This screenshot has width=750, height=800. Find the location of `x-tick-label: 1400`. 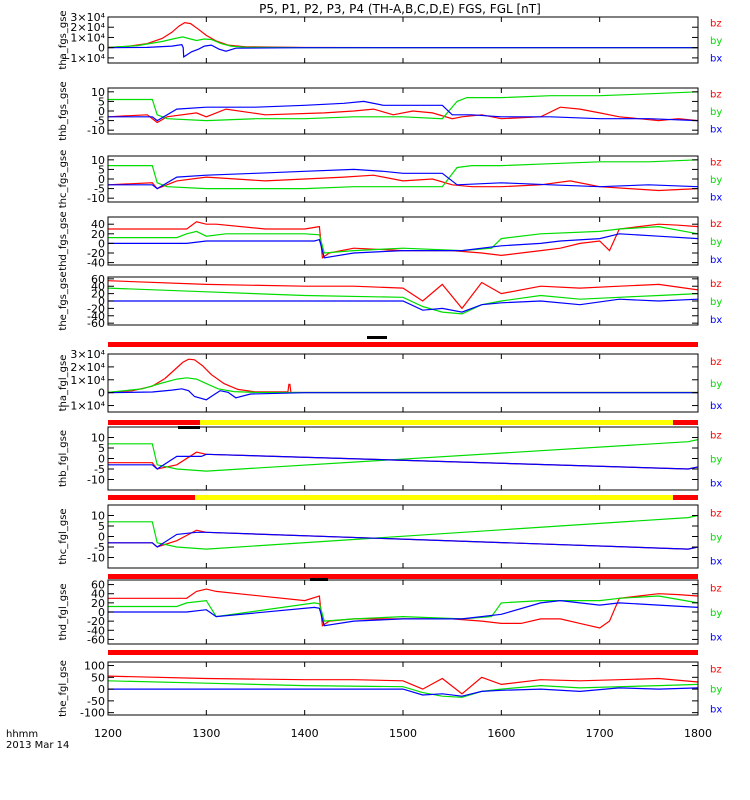

x-tick-label: 1400 is located at coordinates (305, 733).